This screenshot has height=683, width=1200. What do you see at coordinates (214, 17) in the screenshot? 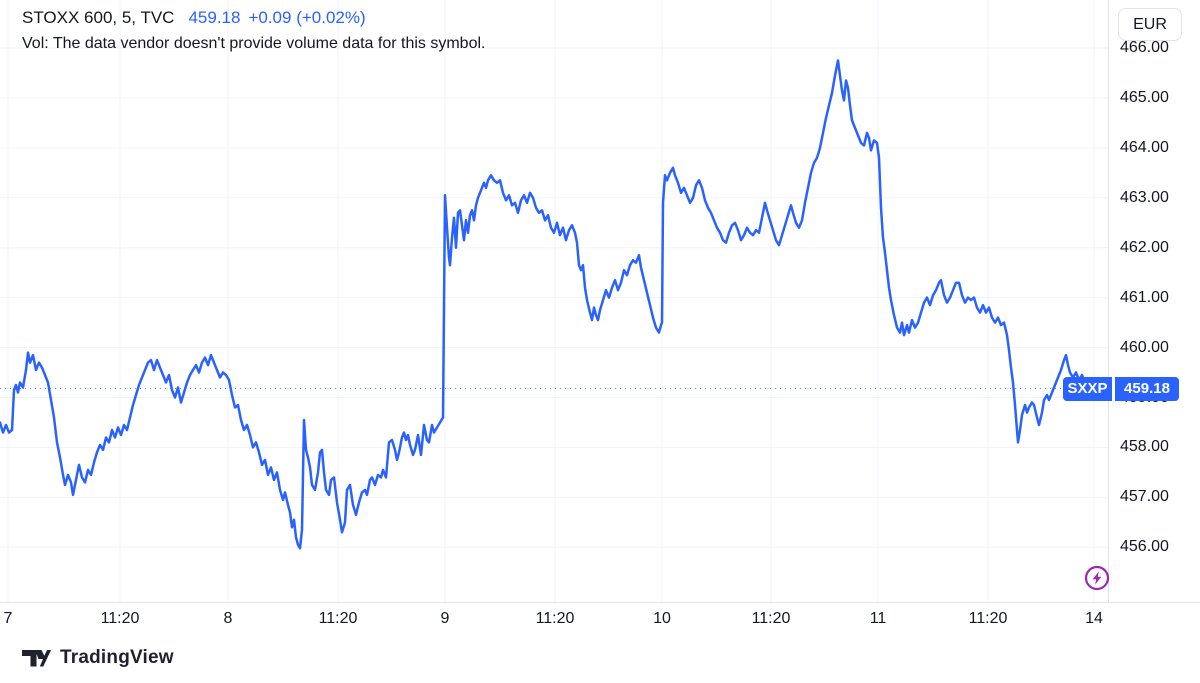
I see `legend-last-price: 459.18` at bounding box center [214, 17].